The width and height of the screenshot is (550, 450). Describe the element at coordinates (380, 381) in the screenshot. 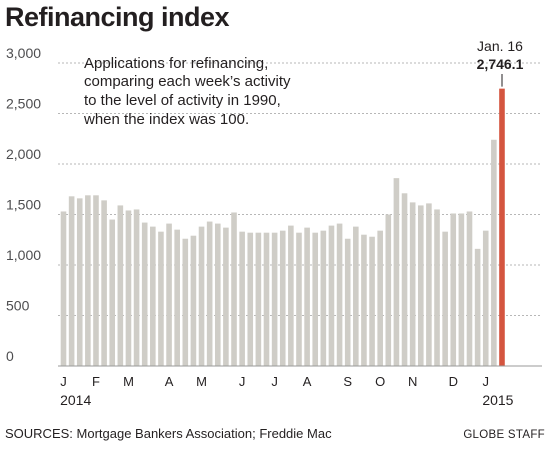

I see `x-tick-label: O` at that location.